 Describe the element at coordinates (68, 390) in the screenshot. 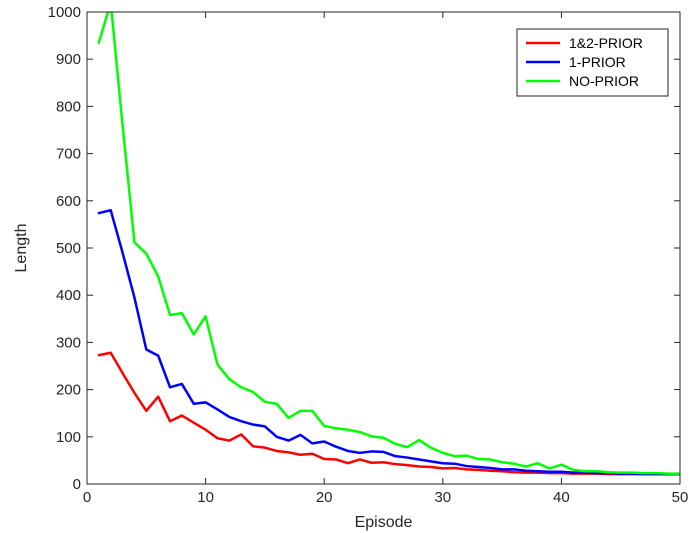

I see `y-tick-label: 200` at that location.